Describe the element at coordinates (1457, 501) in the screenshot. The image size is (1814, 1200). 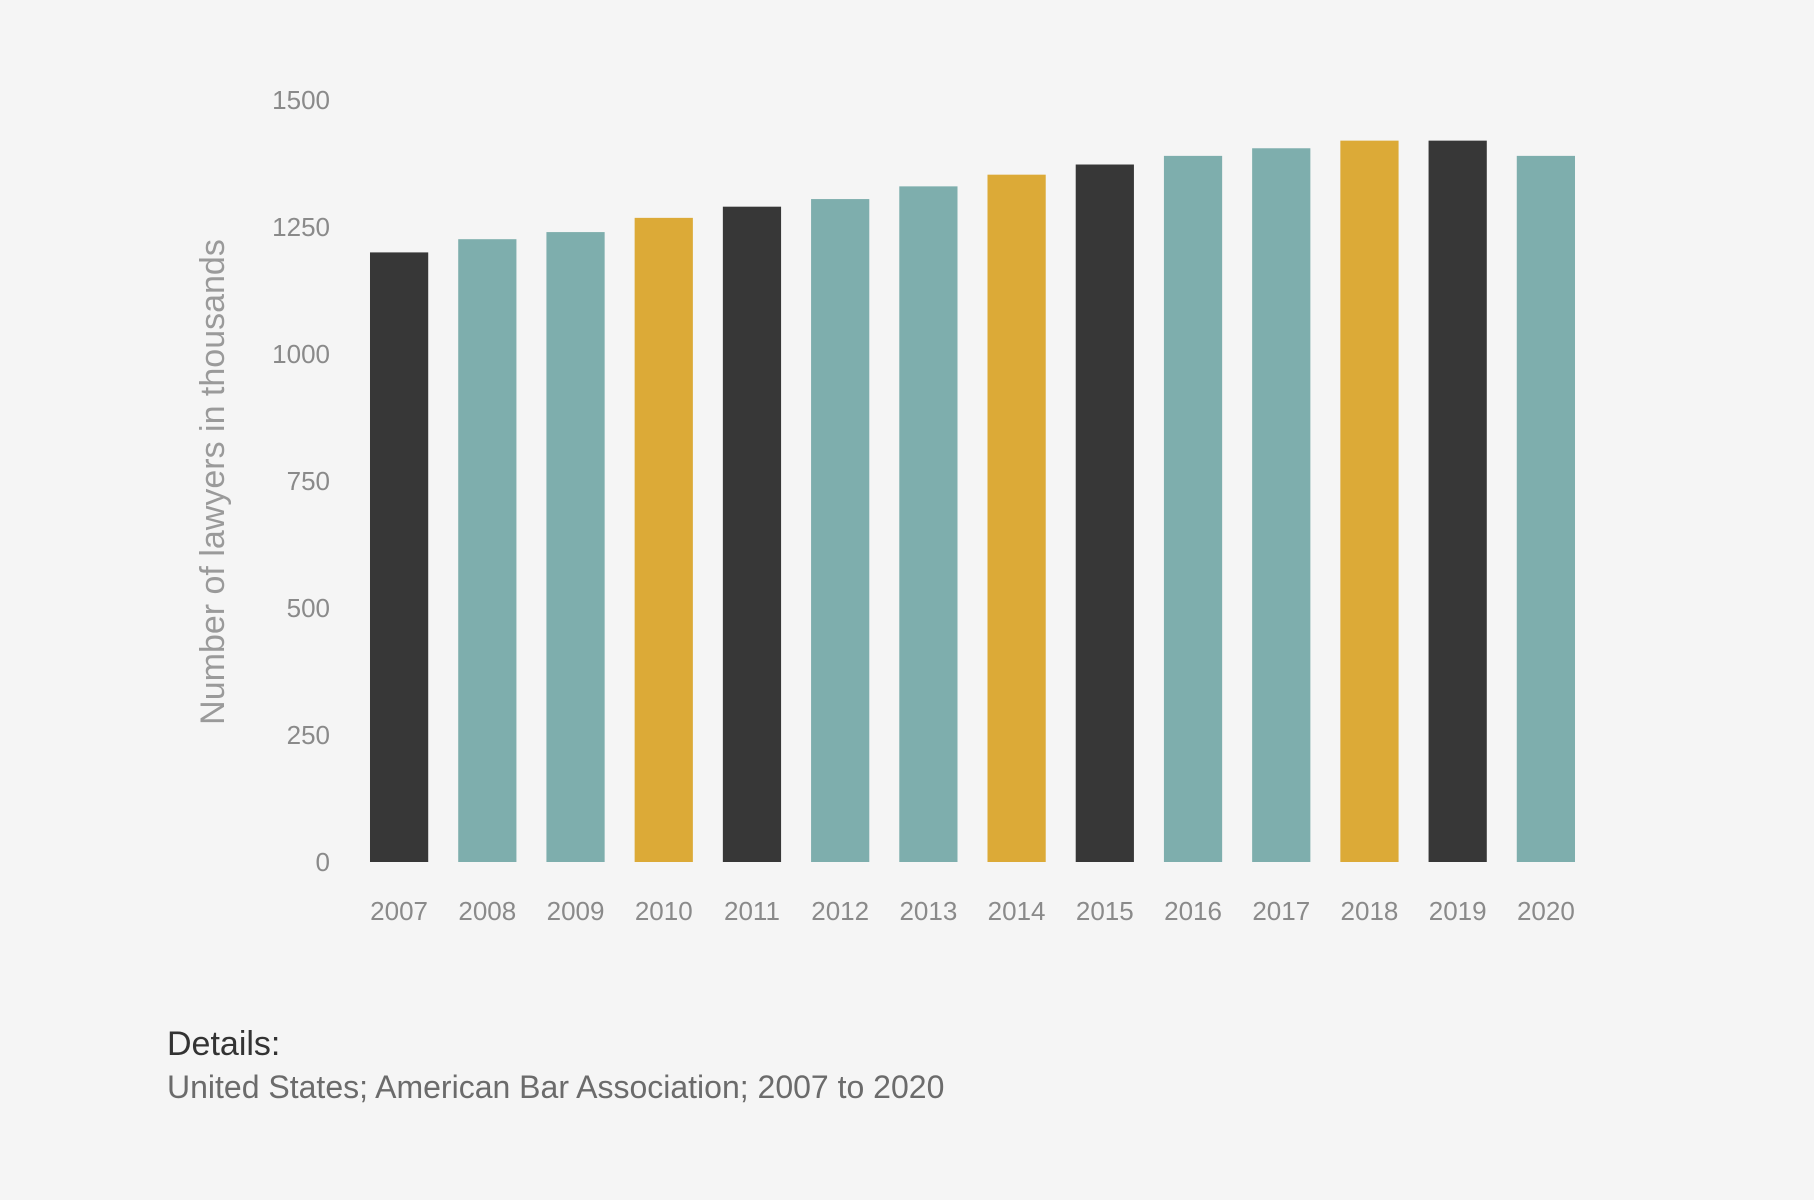
I see `bar-2019` at that location.